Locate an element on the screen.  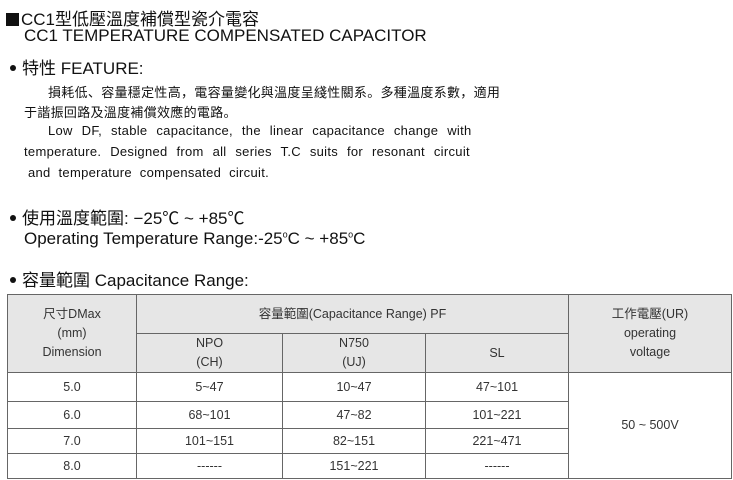
cell: 101~151 is located at coordinates (209, 441).